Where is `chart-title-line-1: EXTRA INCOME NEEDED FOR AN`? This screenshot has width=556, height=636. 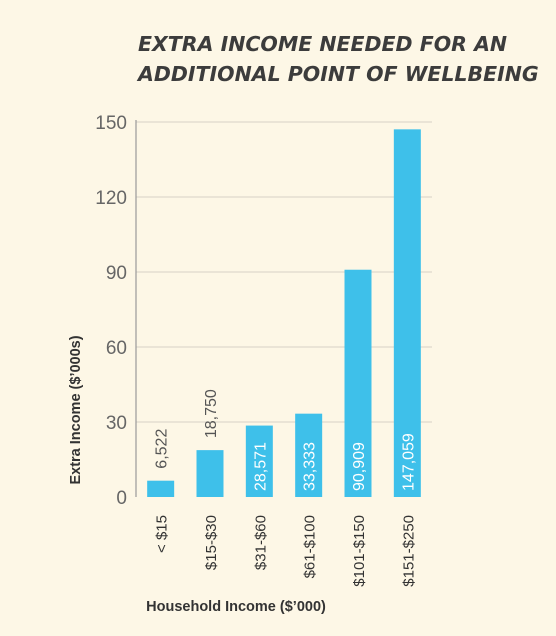
chart-title-line-1: EXTRA INCOME NEEDED FOR AN is located at coordinates (322, 44).